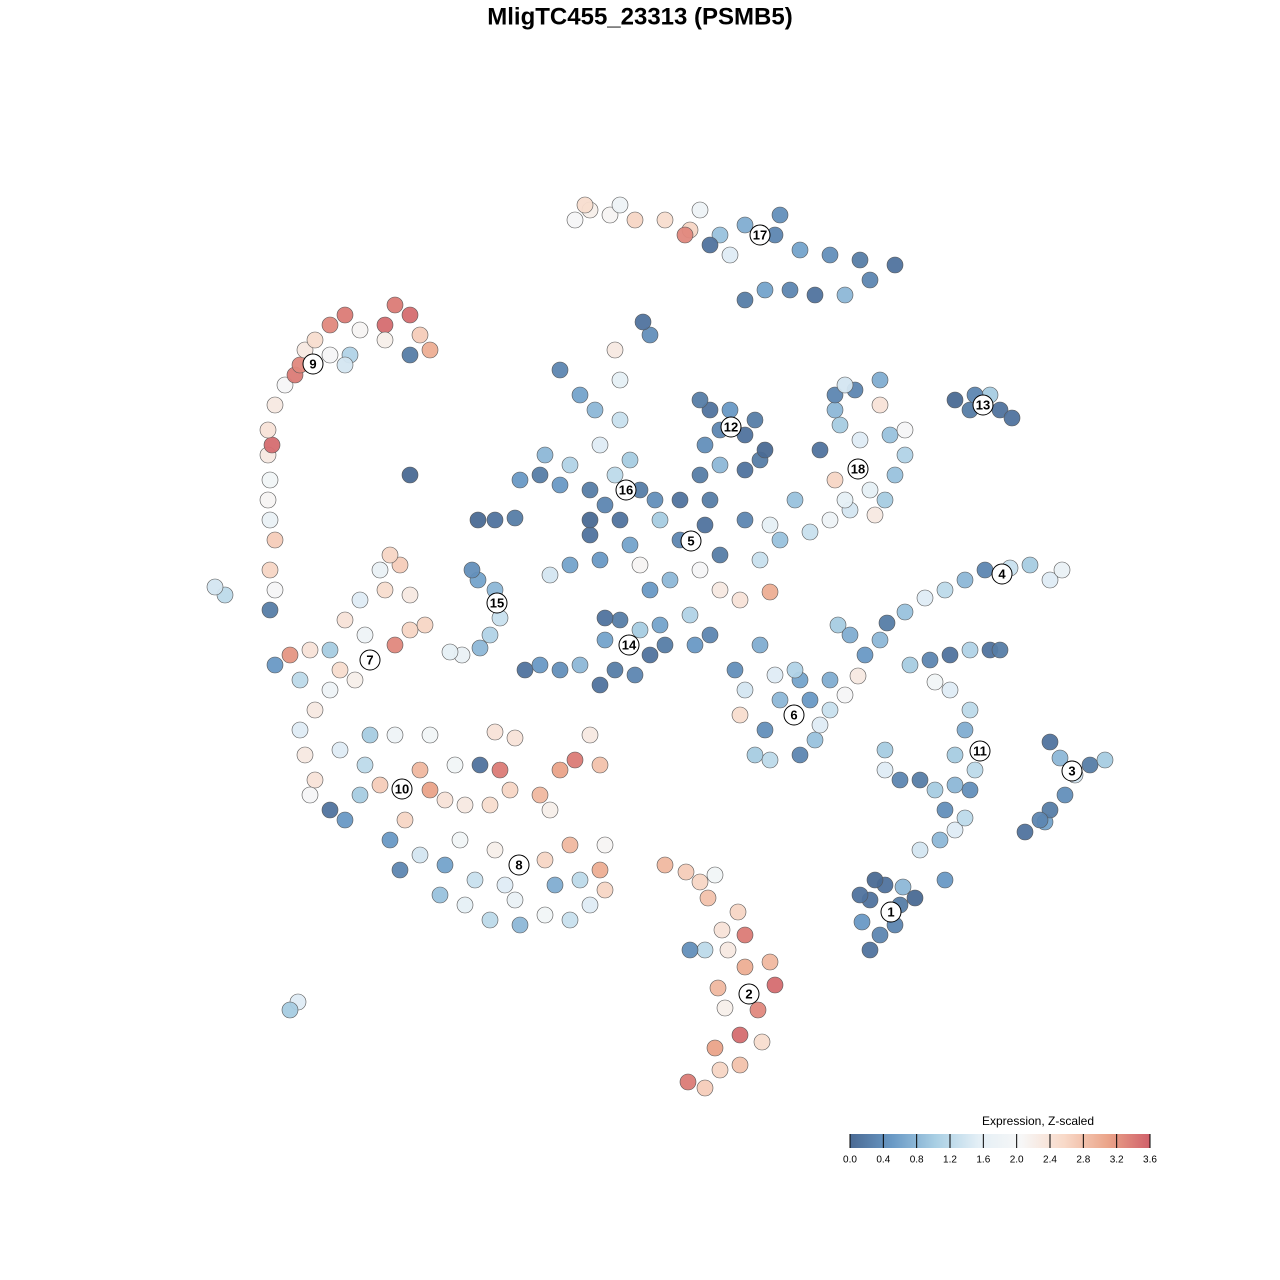 The image size is (1280, 1280). What do you see at coordinates (1038, 1121) in the screenshot?
I see `legend-title: Expression, Z-scaled` at bounding box center [1038, 1121].